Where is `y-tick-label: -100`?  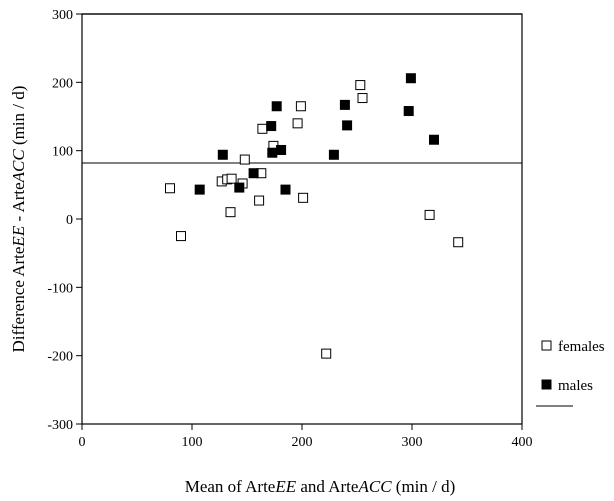 y-tick-label: -100 is located at coordinates (60, 288).